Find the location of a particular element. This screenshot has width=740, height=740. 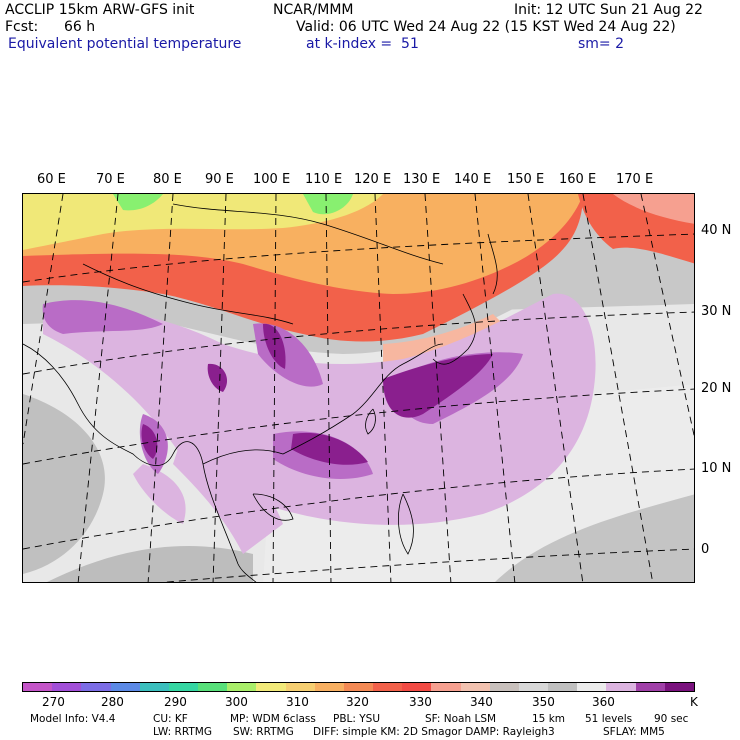

lat-label: 30 N is located at coordinates (716, 311).